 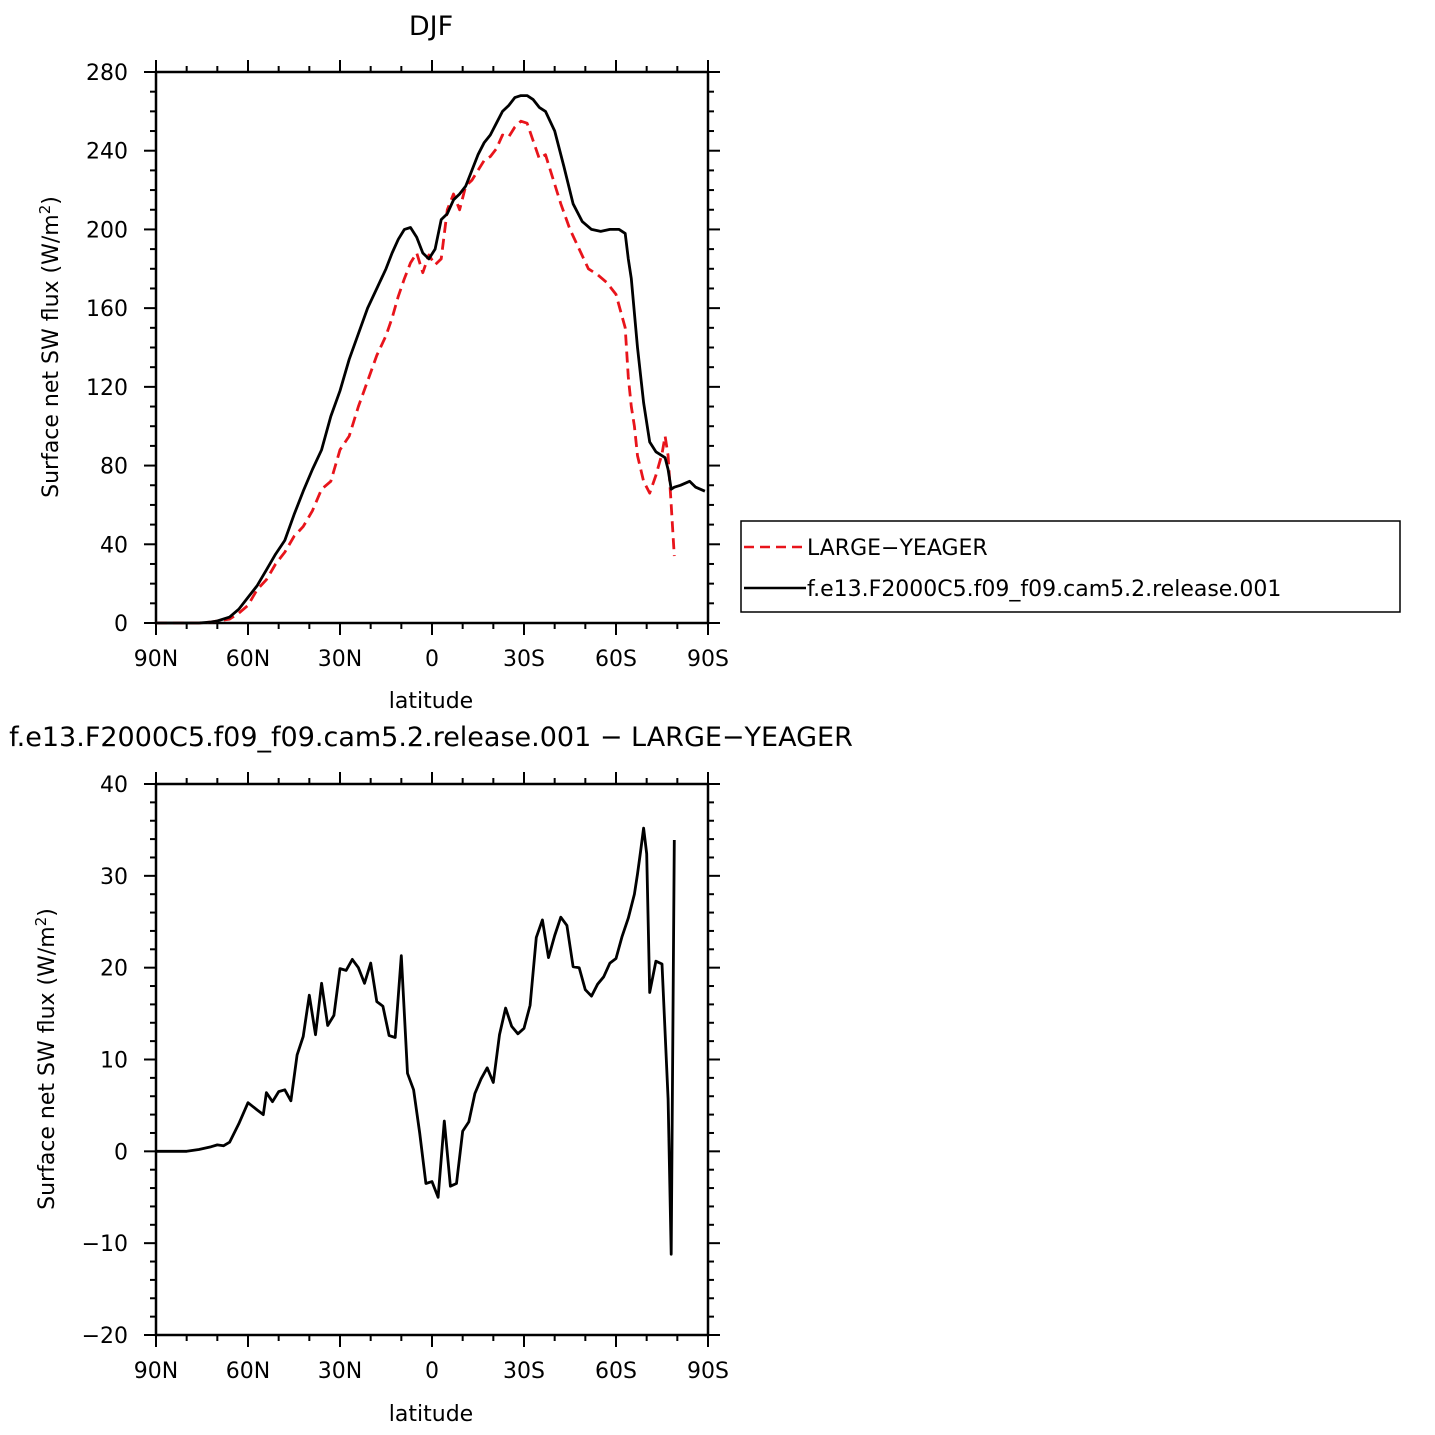 I want to click on top-y-axis-label-close: ), so click(x=51, y=200).